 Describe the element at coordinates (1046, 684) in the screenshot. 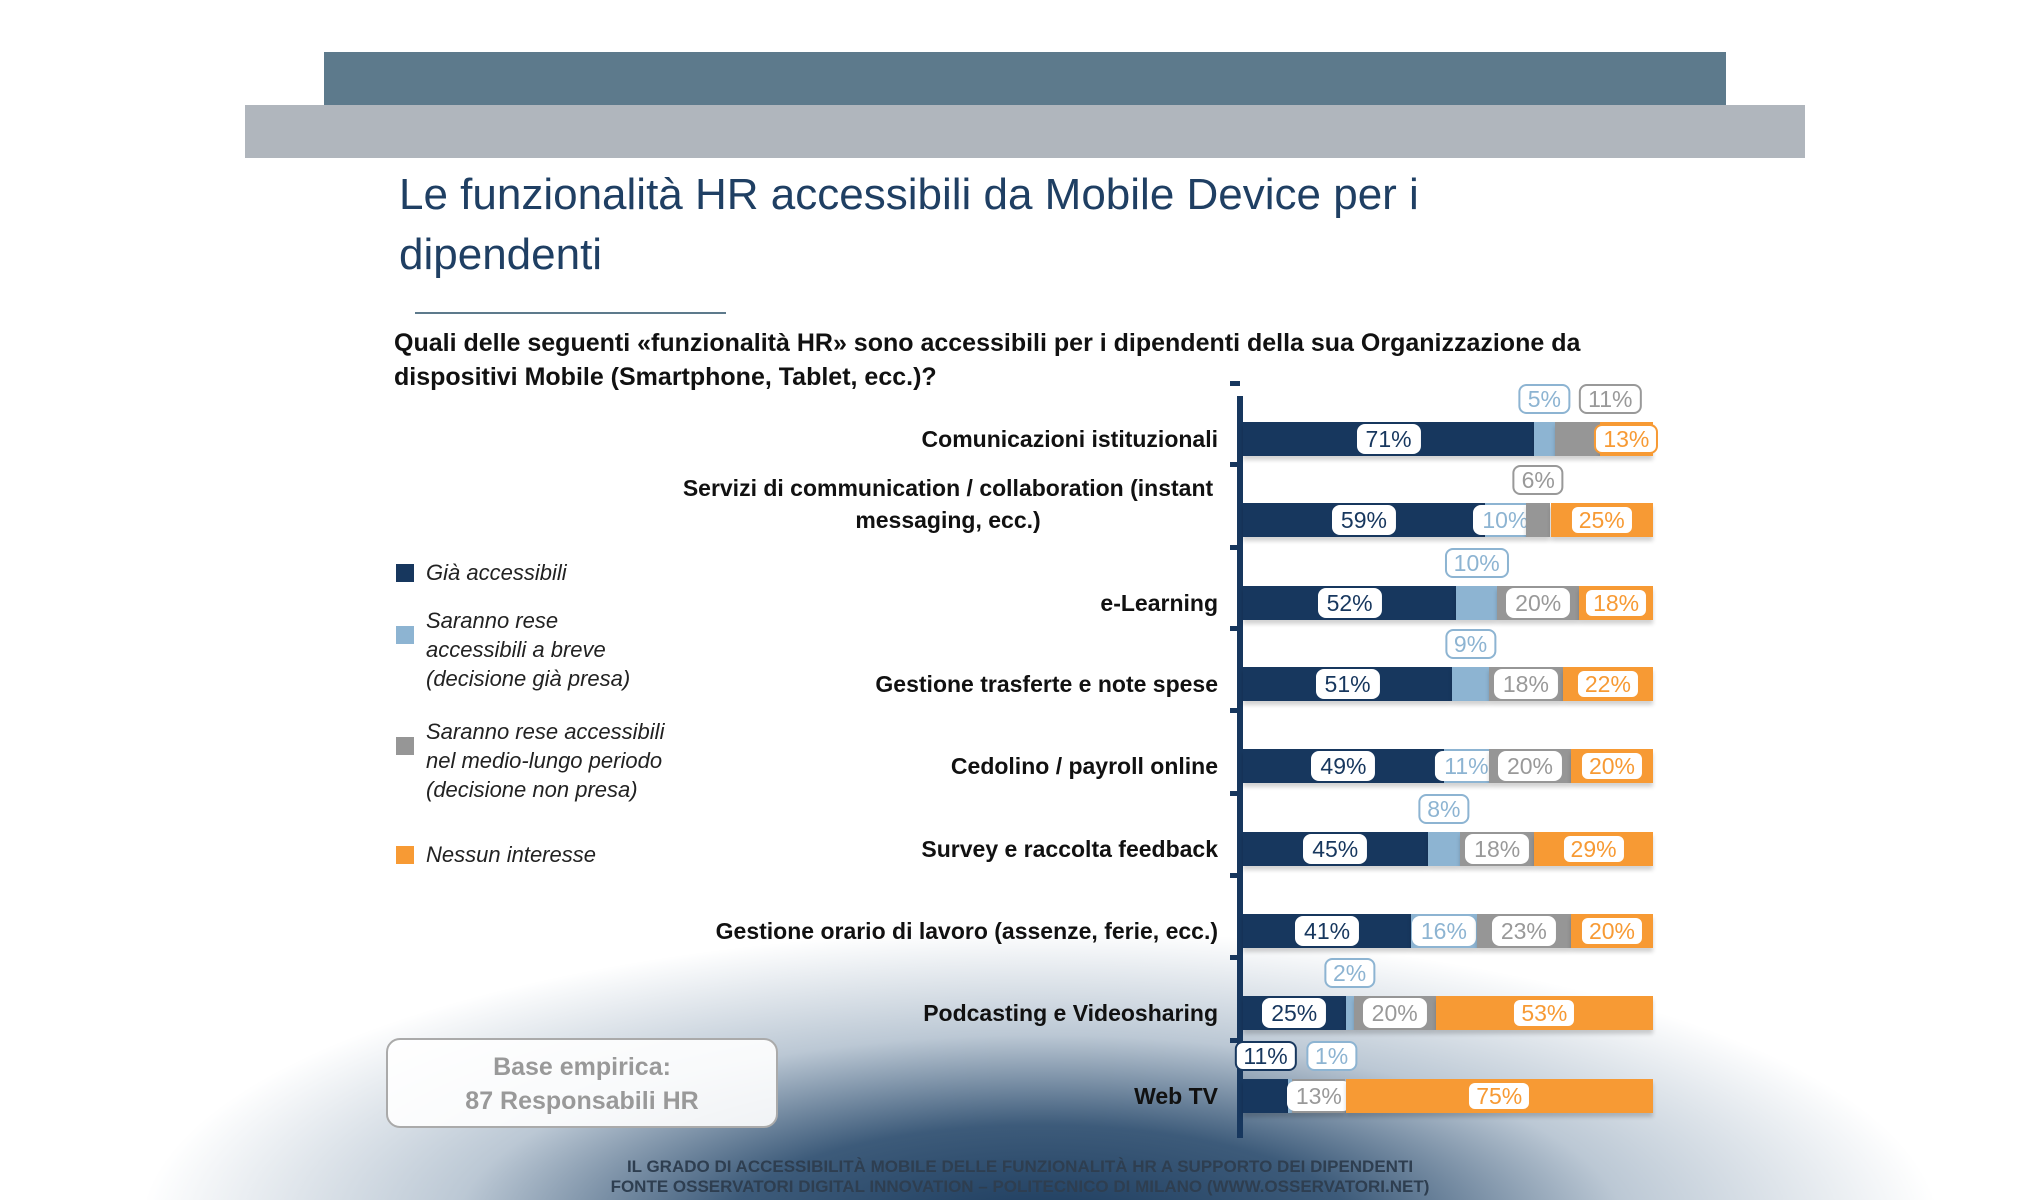

I see `category-label: Gestione trasferte e note spese` at that location.